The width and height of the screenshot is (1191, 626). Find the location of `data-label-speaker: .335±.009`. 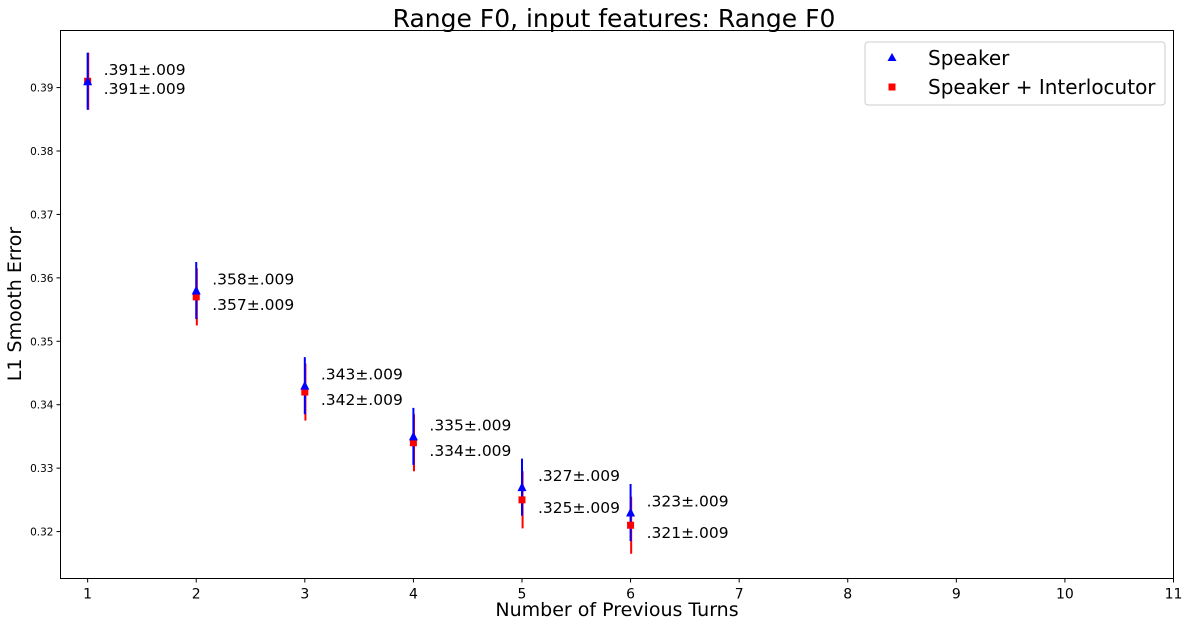

data-label-speaker: .335±.009 is located at coordinates (470, 425).